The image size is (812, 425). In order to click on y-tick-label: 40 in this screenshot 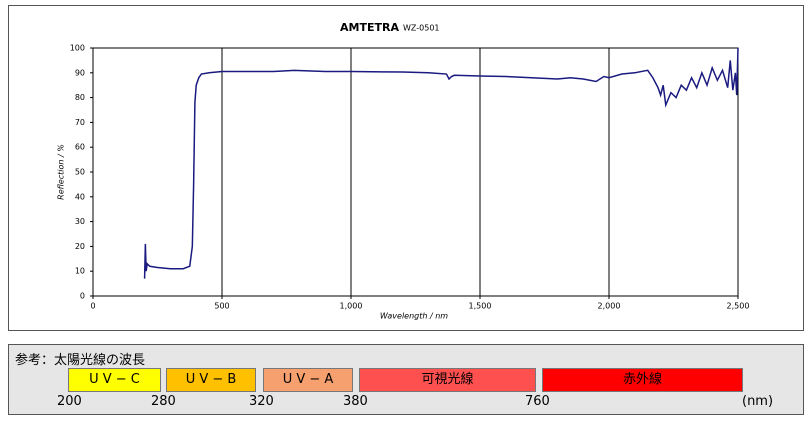, I will do `click(80, 196)`.